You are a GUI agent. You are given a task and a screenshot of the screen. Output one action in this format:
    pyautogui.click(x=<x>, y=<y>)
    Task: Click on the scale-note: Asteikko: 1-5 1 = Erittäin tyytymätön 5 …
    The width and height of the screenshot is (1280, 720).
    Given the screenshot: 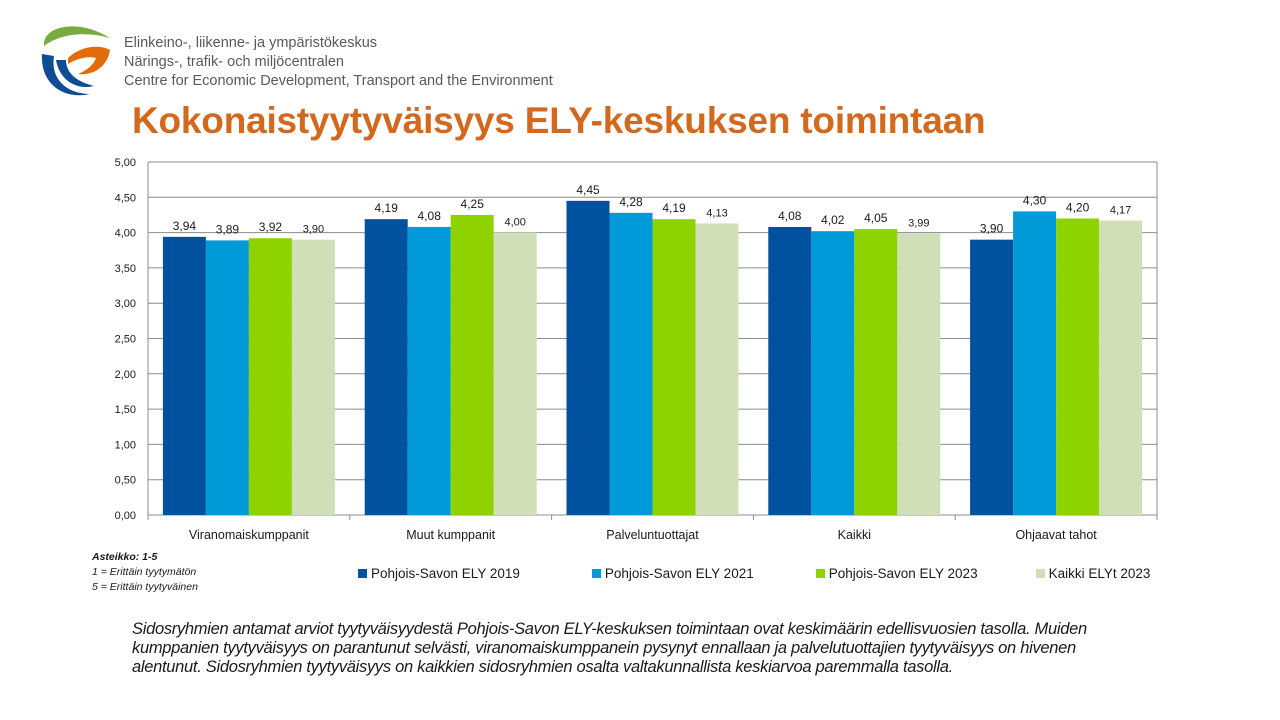 What is the action you would take?
    pyautogui.click(x=145, y=572)
    